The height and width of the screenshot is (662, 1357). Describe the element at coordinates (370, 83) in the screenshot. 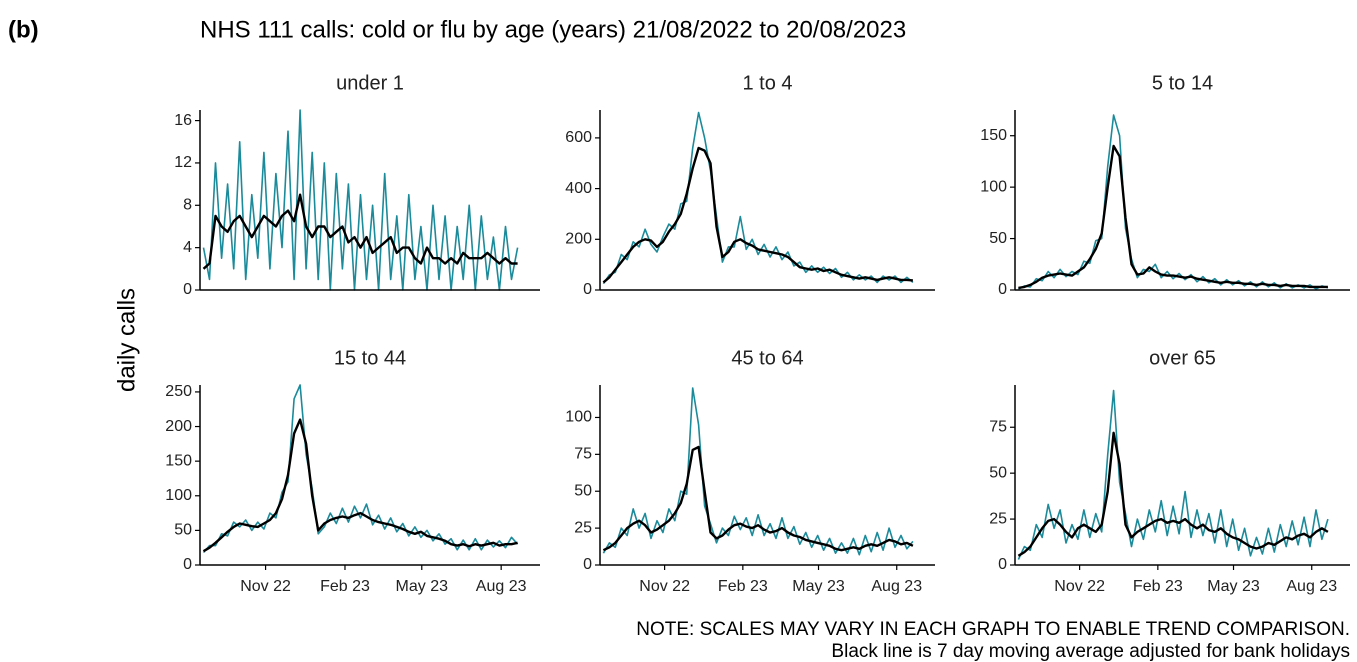

I see `panel-title: under 1` at that location.